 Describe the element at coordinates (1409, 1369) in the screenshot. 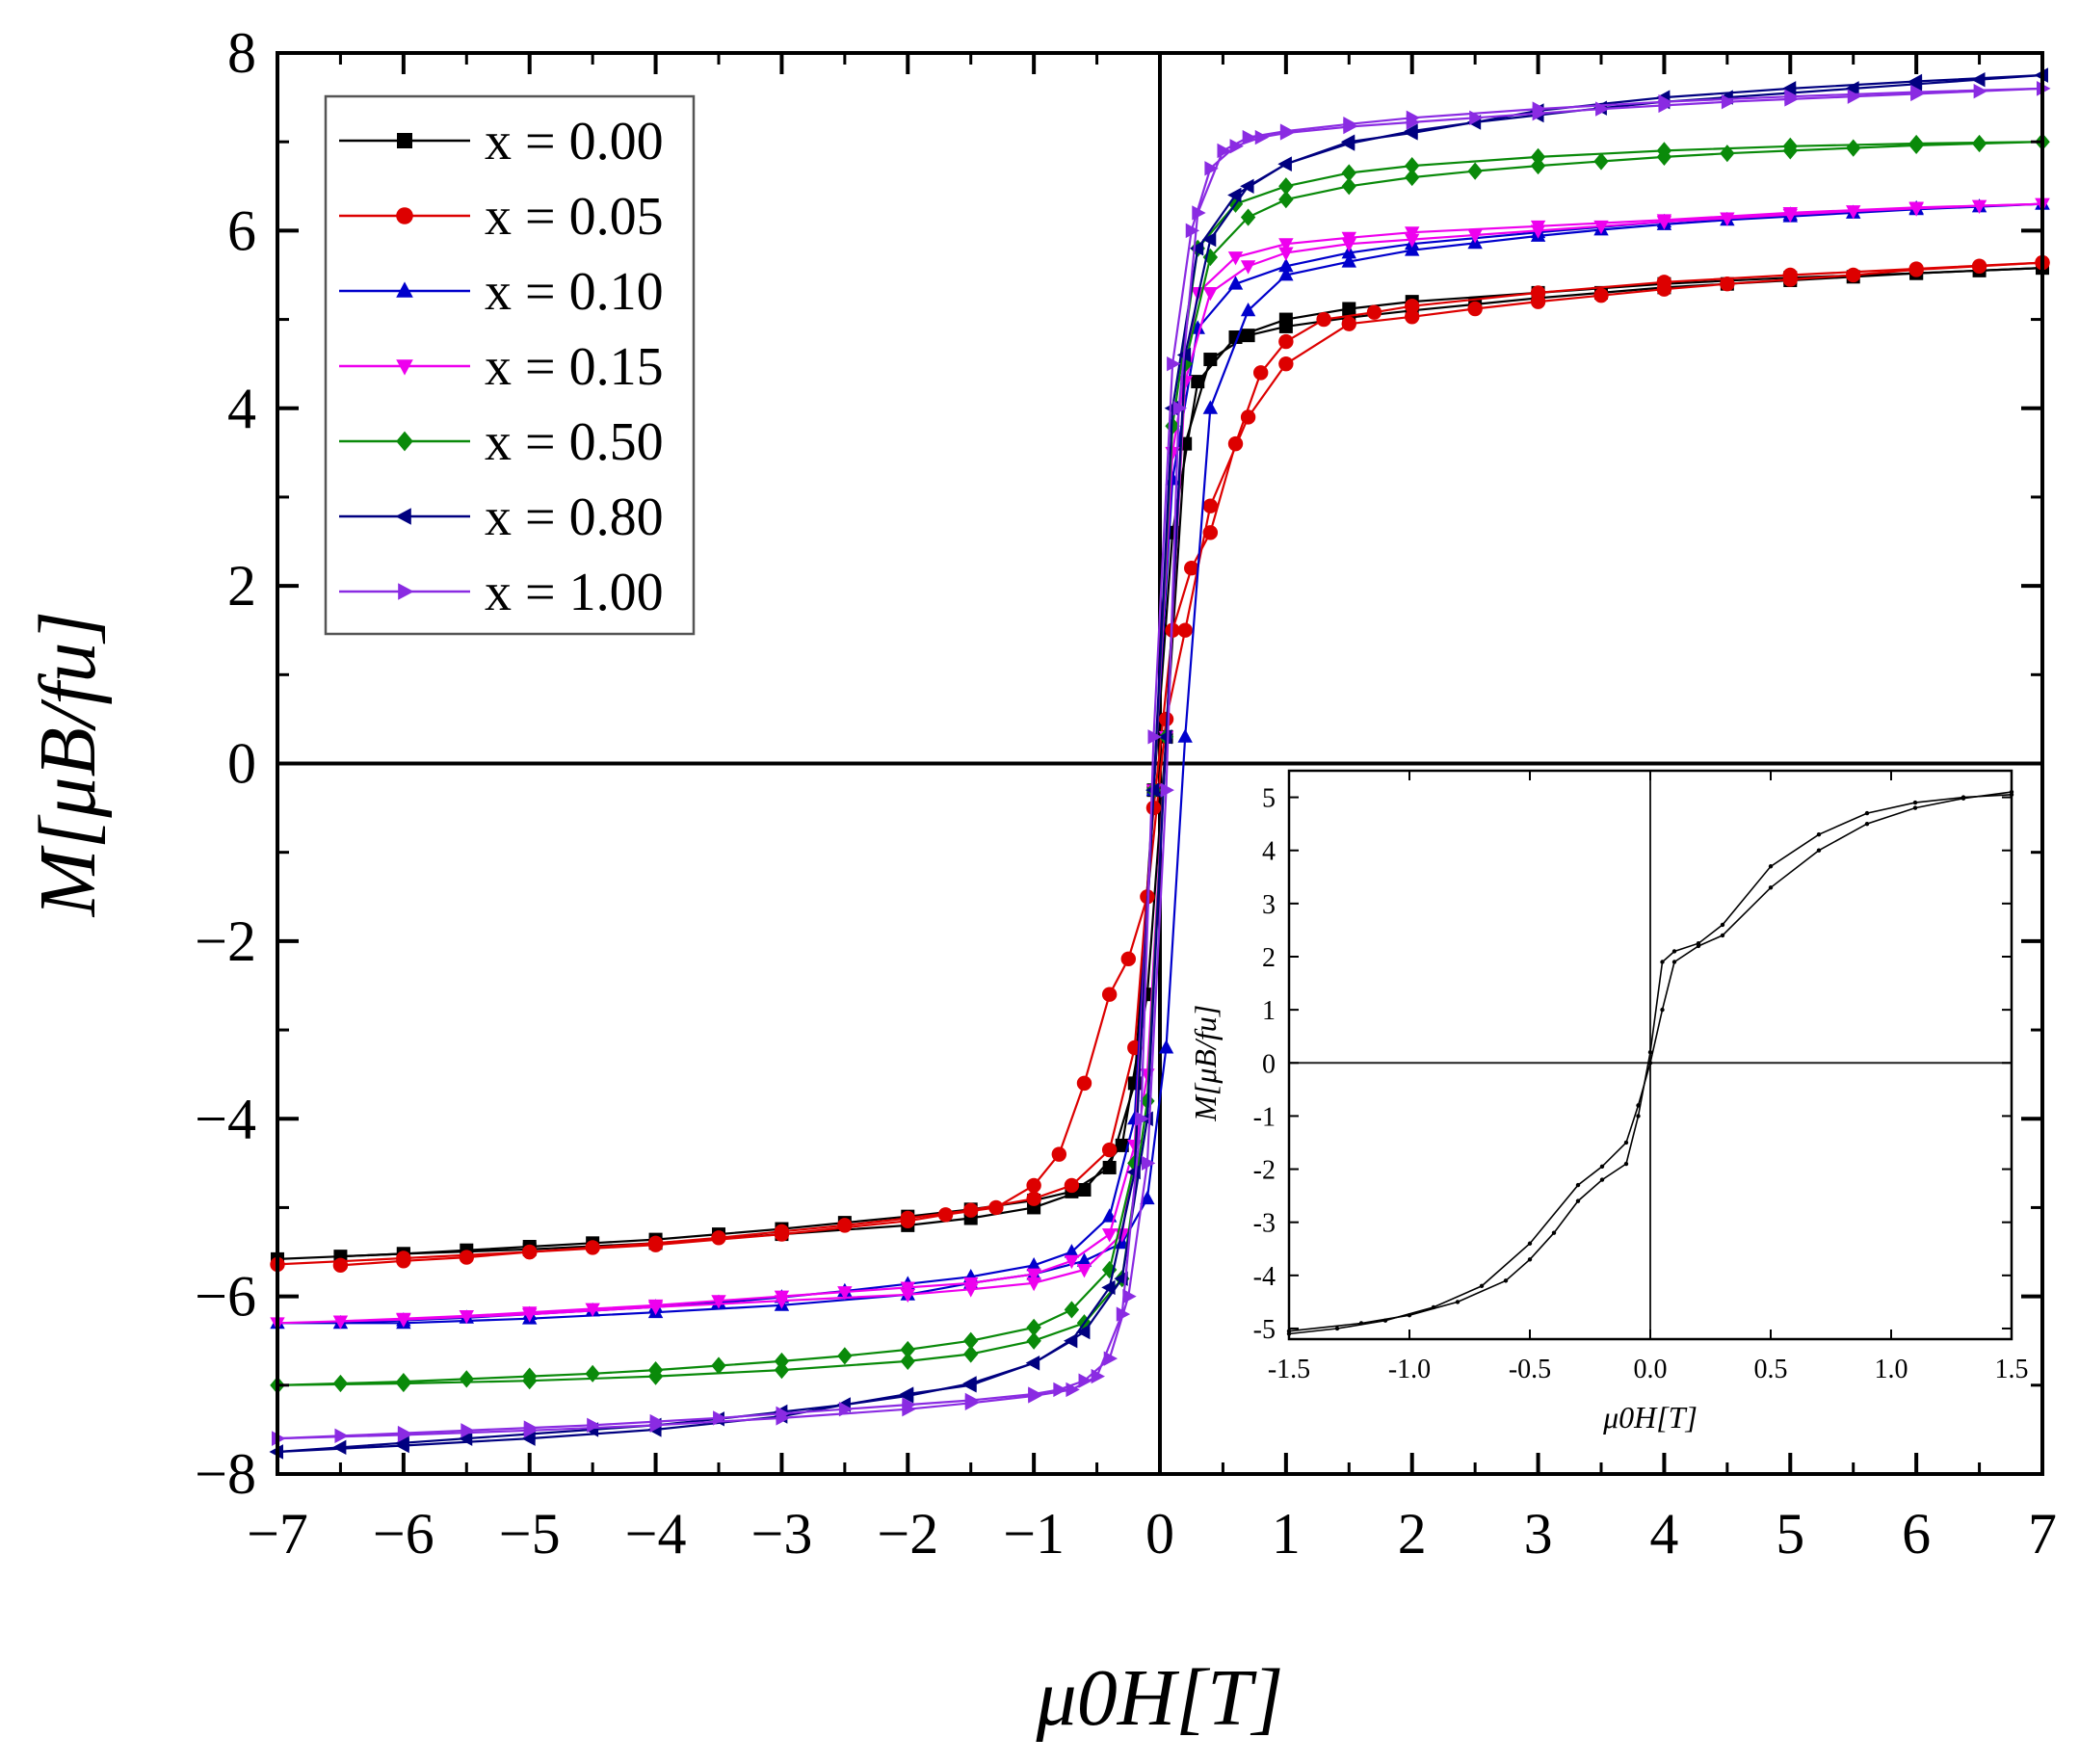

I see `inset-x-tick-label: -1.0` at that location.